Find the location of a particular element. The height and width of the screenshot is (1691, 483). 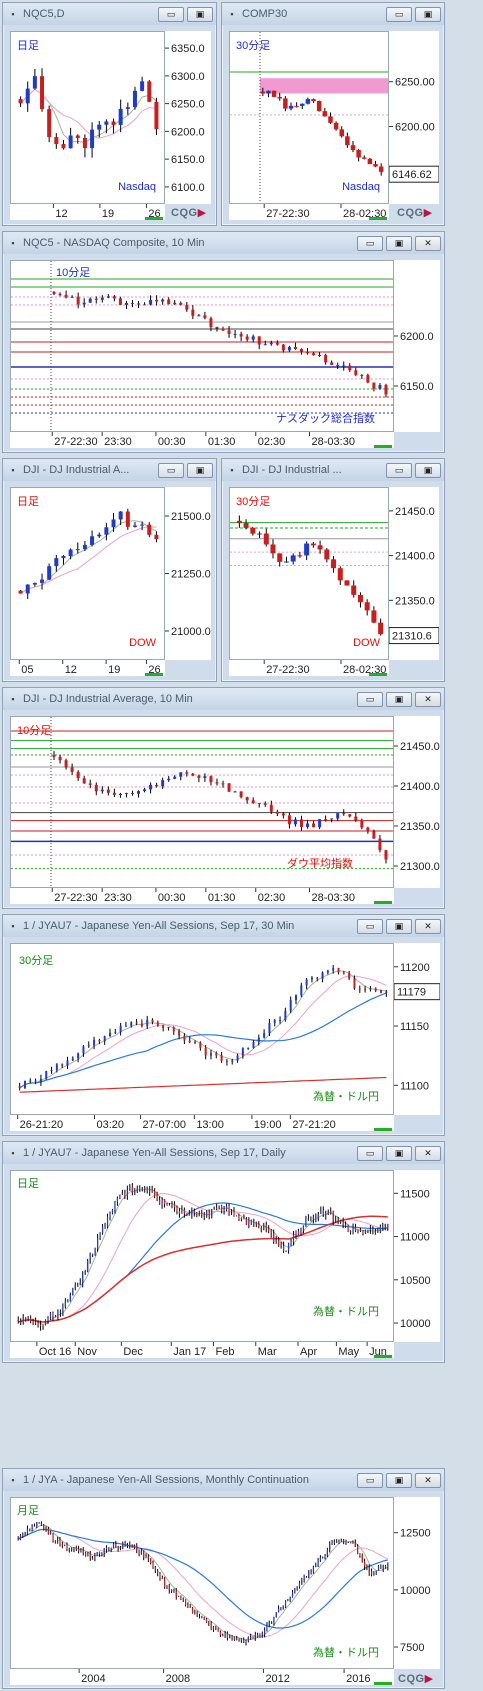

chart-plot: 月足 為替・ドル円 is located at coordinates (202, 1583).